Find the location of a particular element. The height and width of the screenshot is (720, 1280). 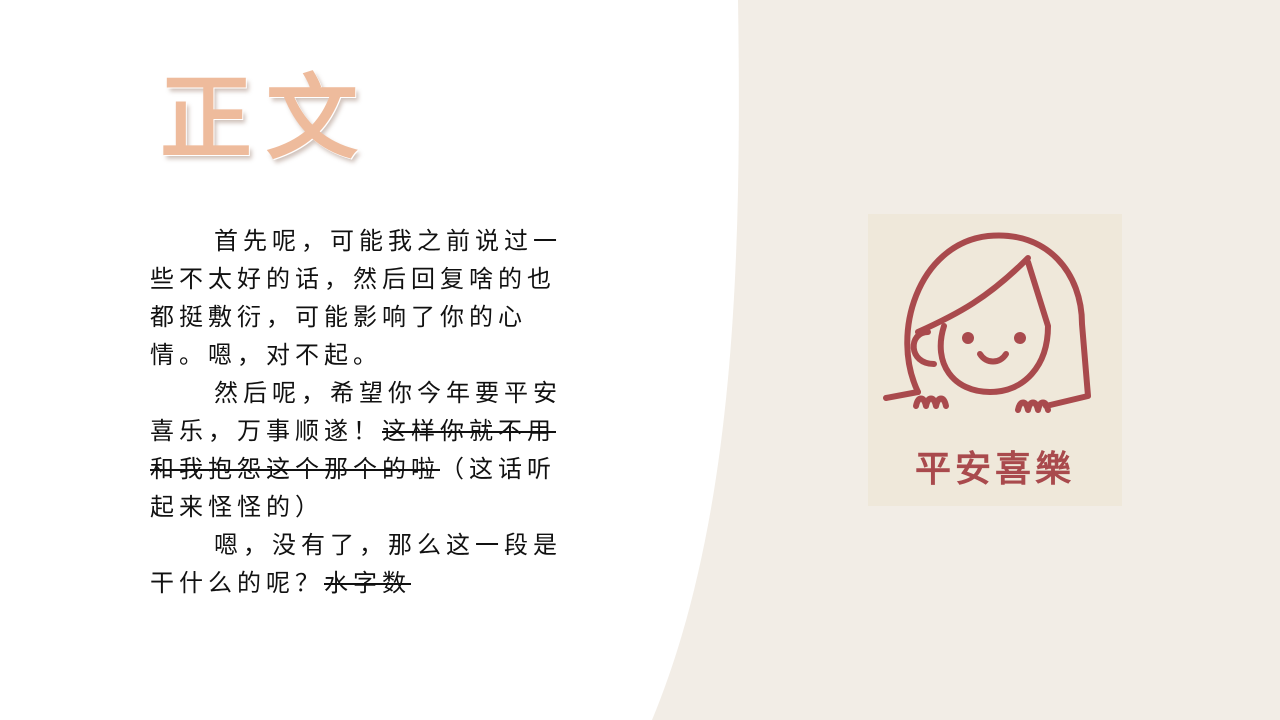

paragraph-text: 嗯，没有了，那么这一段是干什么的呢？ is located at coordinates (356, 564).